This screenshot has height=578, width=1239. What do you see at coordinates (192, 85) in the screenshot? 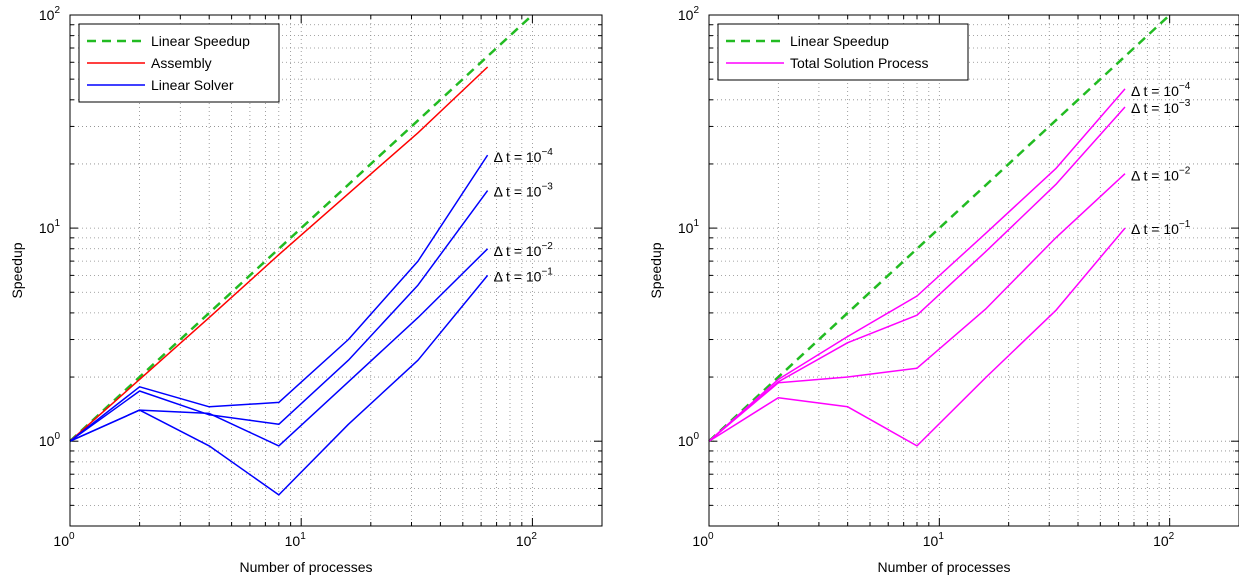
I see `legend-label: Linear Solver` at bounding box center [192, 85].